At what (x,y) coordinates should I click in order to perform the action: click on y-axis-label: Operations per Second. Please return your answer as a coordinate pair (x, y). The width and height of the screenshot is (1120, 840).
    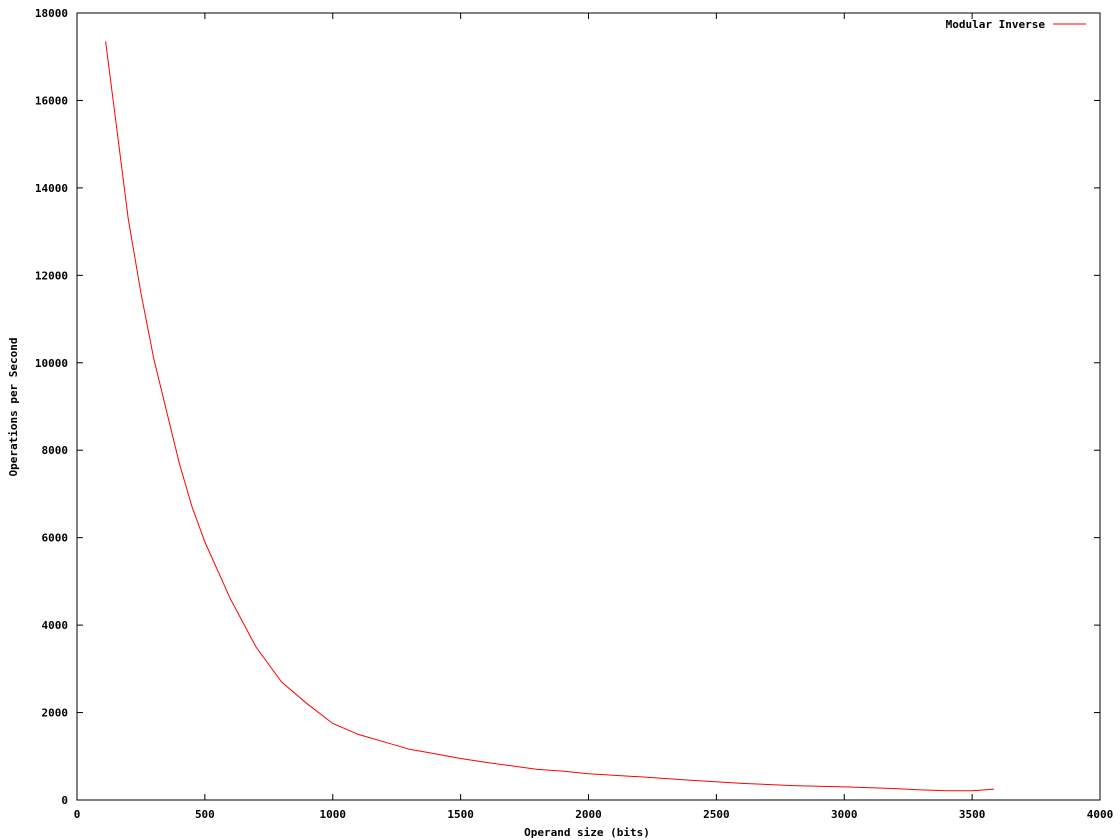
    Looking at the image, I should click on (13, 406).